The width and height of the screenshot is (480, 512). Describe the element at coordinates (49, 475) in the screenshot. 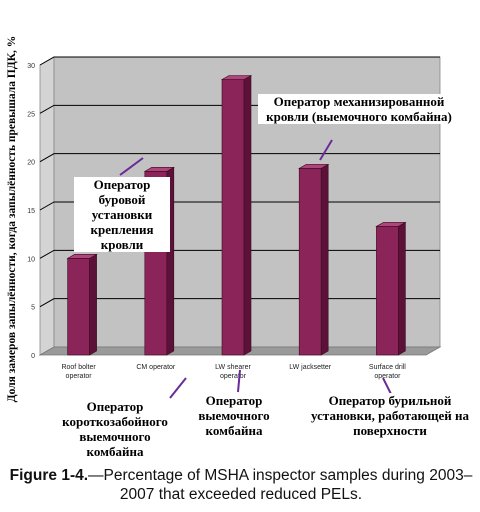

I see `figure-caption-label: Figure 1-4.` at that location.